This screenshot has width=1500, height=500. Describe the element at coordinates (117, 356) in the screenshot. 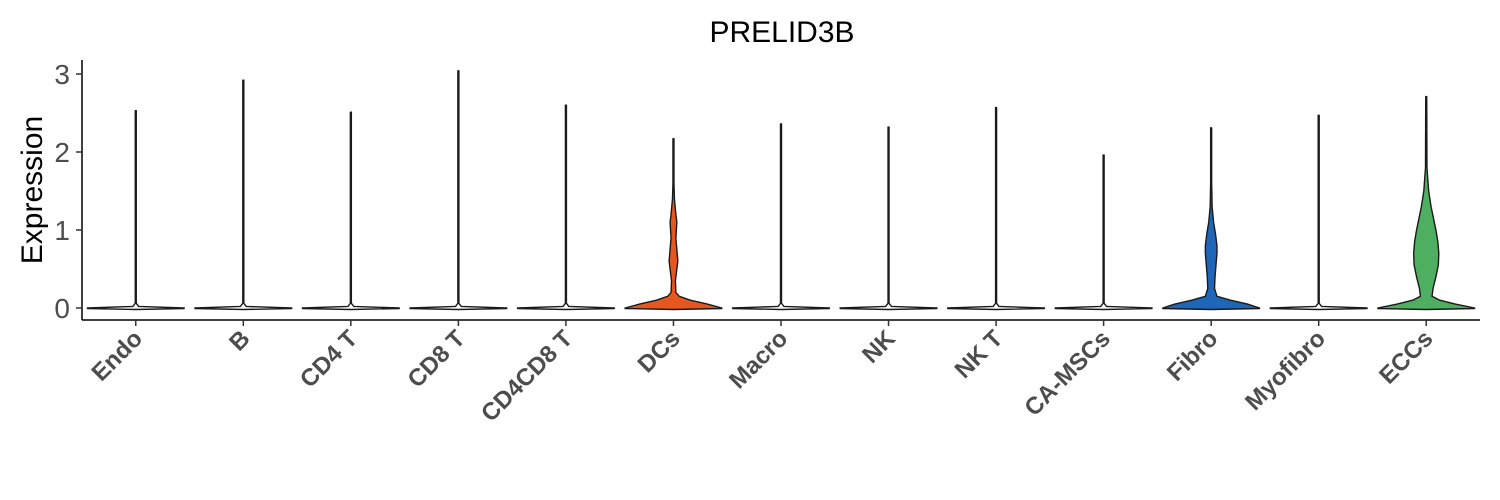

I see `x-tick-label: Endo` at that location.